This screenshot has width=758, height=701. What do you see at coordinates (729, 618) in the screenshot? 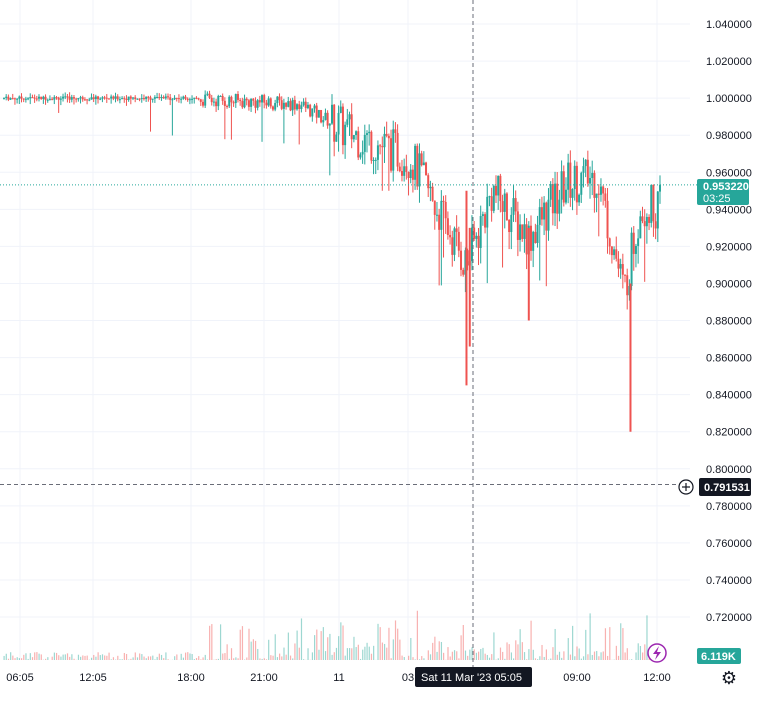
I see `y-tick-label: 0.720000` at bounding box center [729, 618].